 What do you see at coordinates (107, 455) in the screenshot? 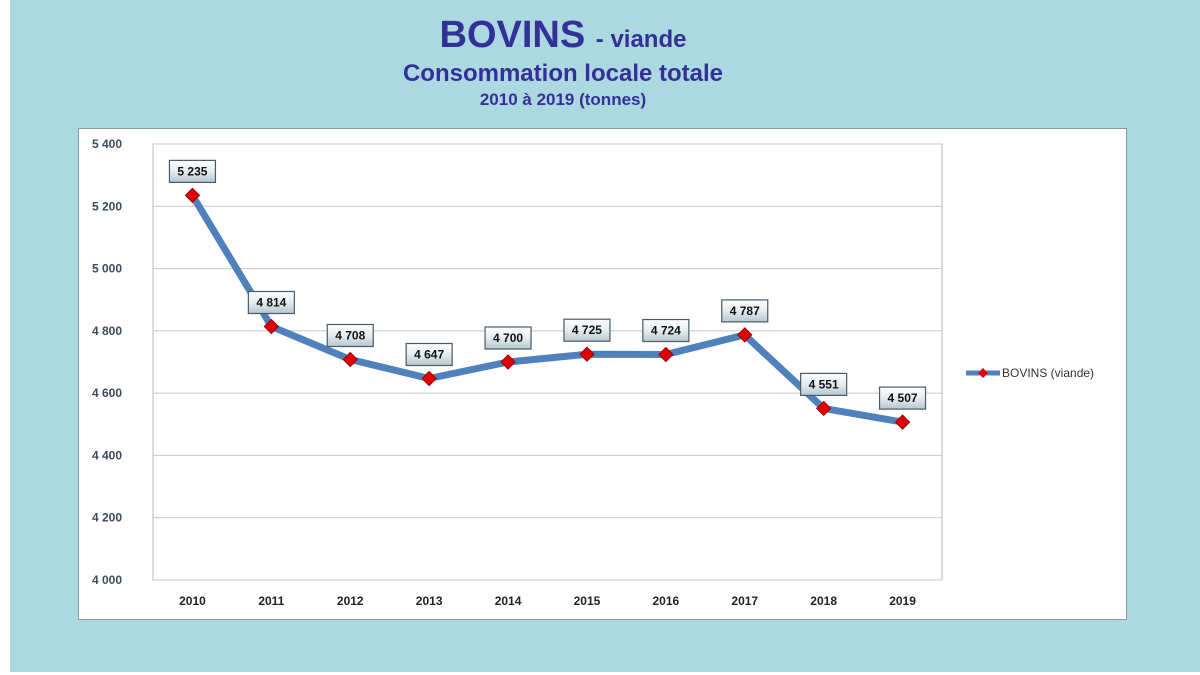
I see `y-tick-label: 4 400` at bounding box center [107, 455].